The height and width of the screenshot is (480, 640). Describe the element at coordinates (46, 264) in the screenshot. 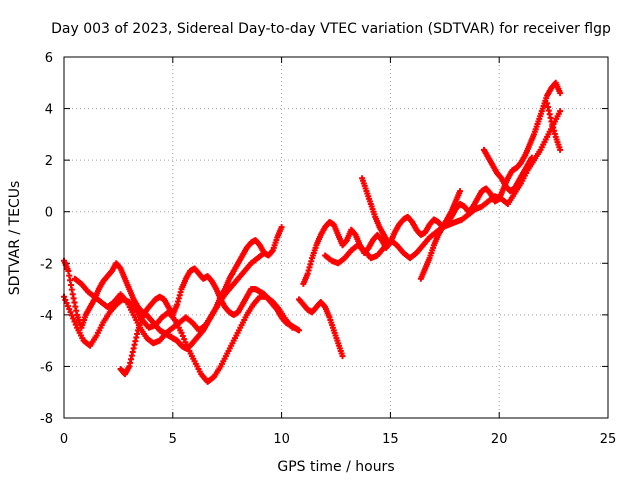

I see `y-tick-label: -2` at that location.